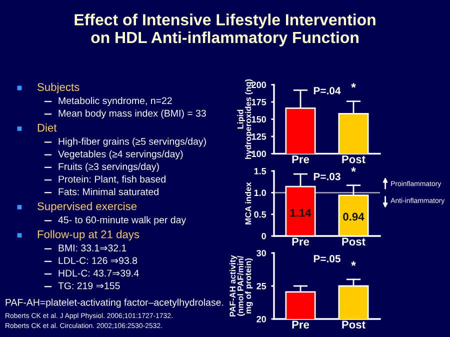 The height and width of the screenshot is (337, 450). Describe the element at coordinates (87, 207) in the screenshot. I see `text: Supervised exercise` at that location.